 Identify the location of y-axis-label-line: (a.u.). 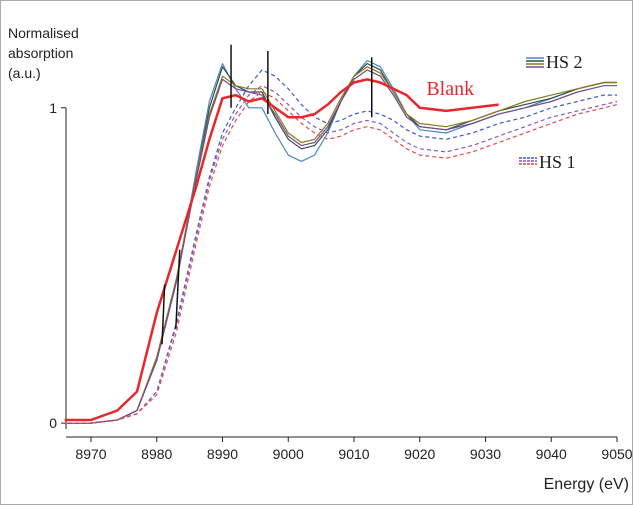
(24, 73).